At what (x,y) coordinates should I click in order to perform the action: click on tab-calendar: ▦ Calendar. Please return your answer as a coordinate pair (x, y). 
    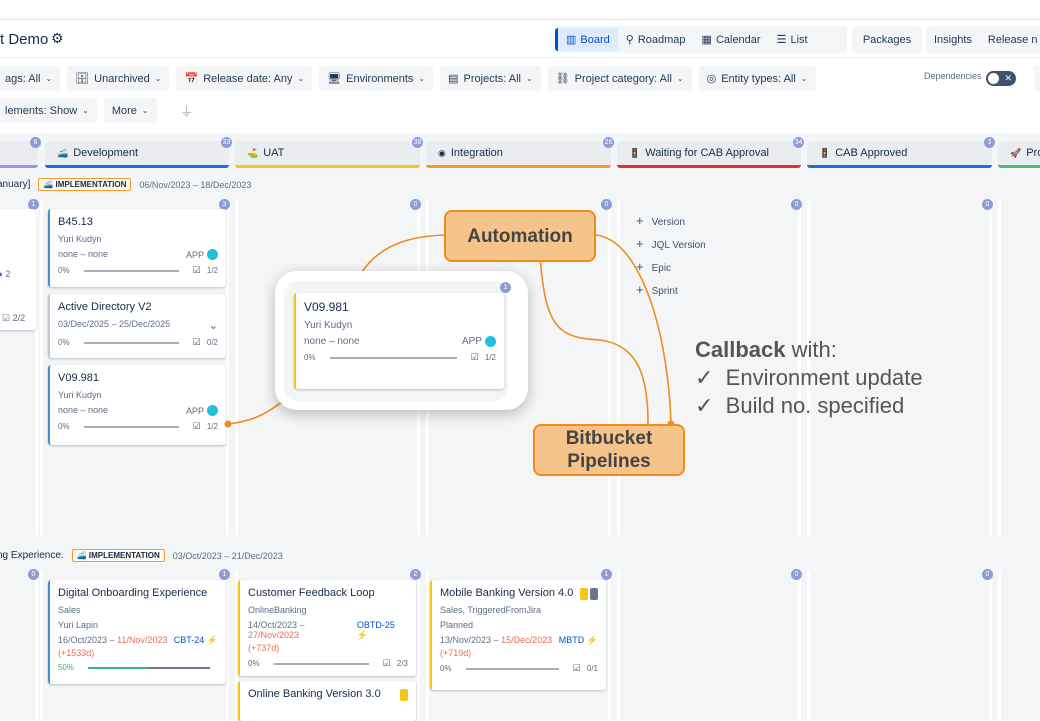
    Looking at the image, I should click on (731, 40).